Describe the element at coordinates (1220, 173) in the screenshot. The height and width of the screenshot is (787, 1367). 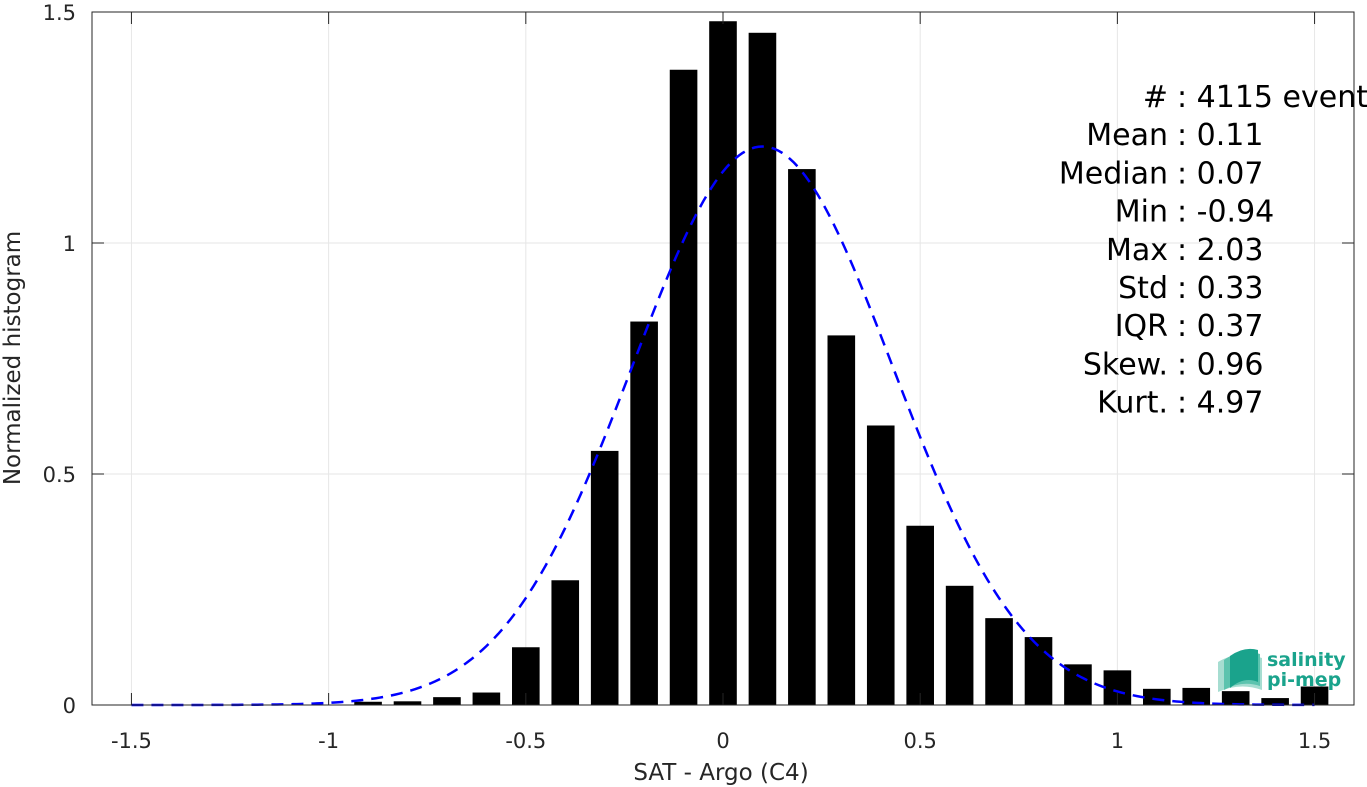
I see `stat-value-2: : 0.07` at that location.